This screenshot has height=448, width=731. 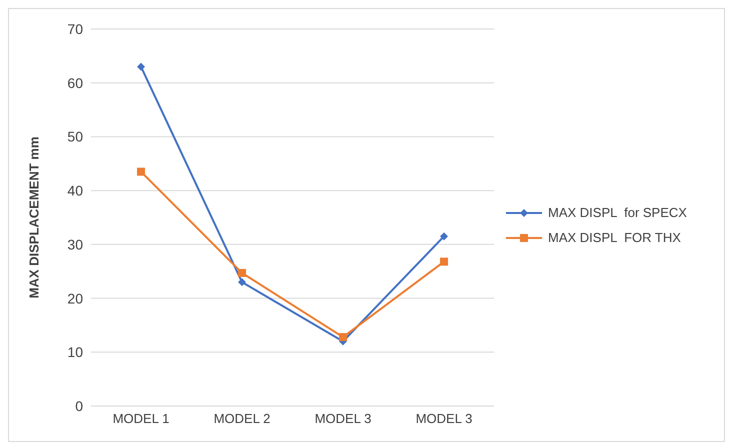 I want to click on x-tick-label: MODEL 1, so click(x=141, y=418).